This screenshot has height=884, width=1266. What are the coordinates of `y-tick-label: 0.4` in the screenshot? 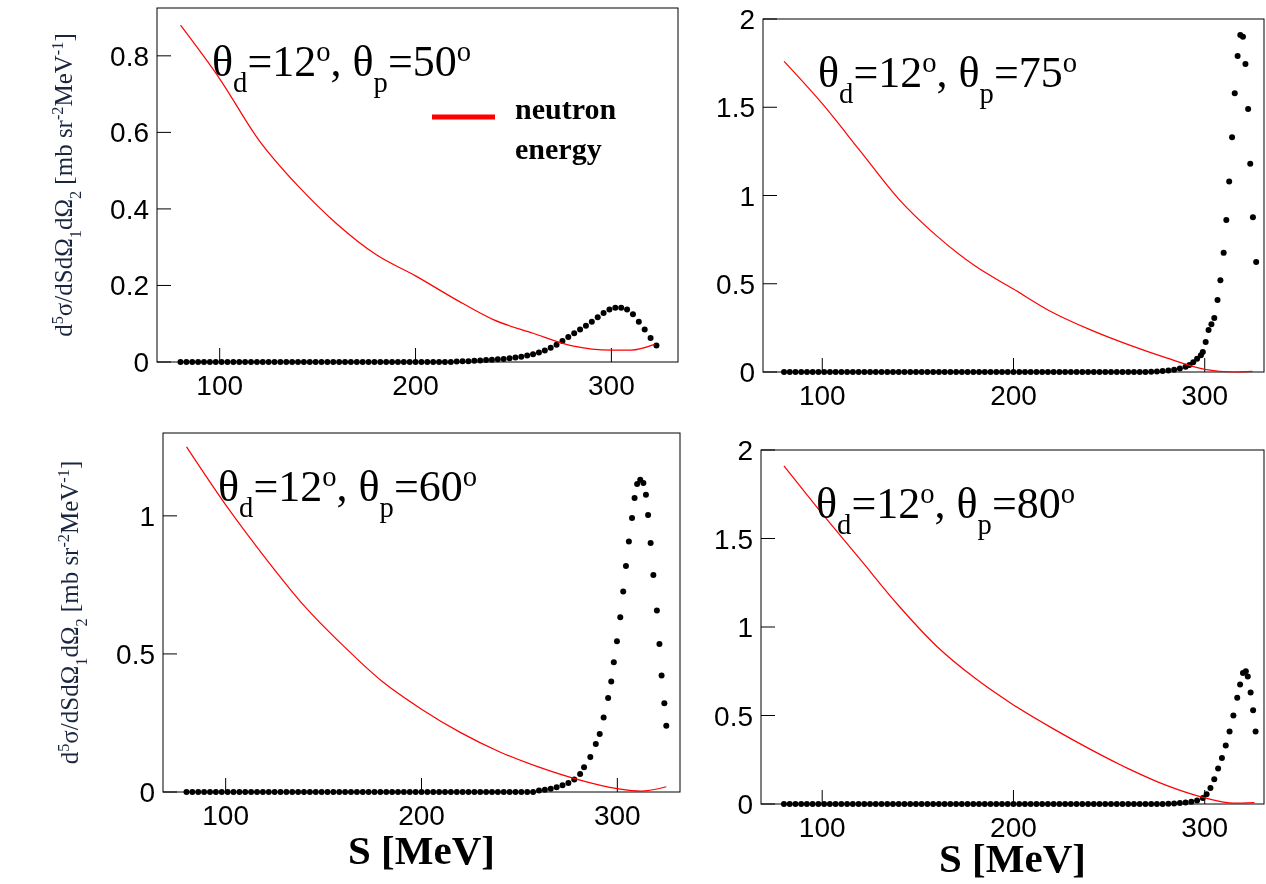 It's located at (129, 209).